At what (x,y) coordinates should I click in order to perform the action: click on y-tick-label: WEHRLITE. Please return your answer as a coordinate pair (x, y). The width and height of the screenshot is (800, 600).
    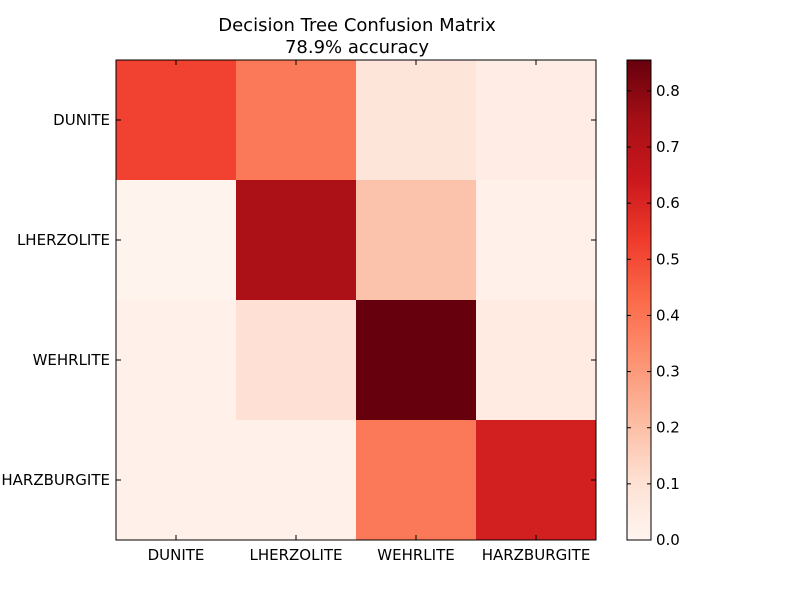
    Looking at the image, I should click on (71, 360).